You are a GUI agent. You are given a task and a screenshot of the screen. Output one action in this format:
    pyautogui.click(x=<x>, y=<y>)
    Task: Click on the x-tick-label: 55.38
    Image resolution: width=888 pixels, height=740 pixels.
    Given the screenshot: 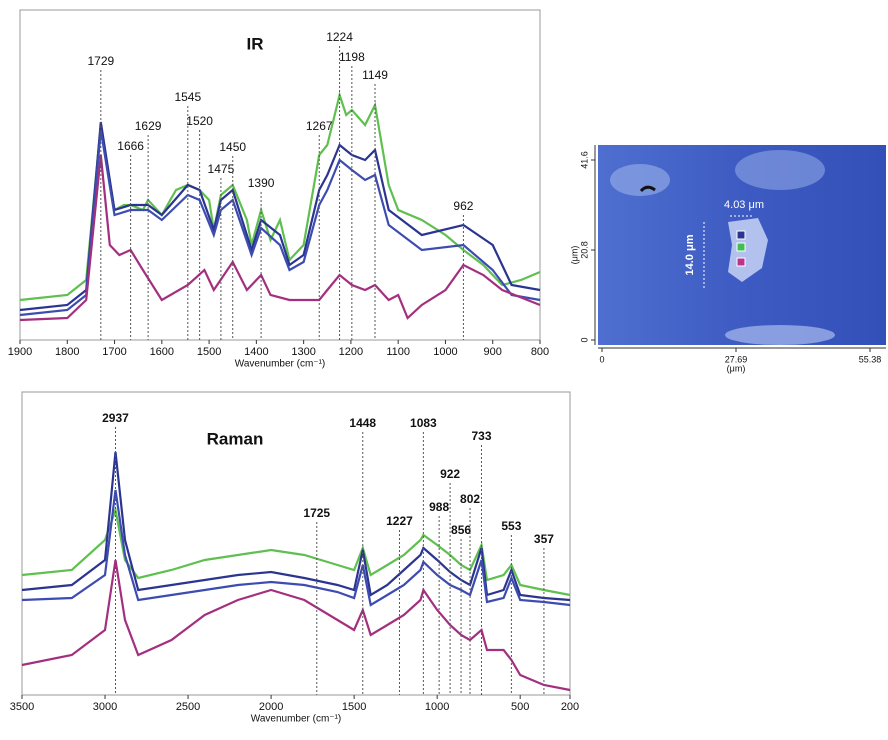 What is the action you would take?
    pyautogui.click(x=870, y=359)
    